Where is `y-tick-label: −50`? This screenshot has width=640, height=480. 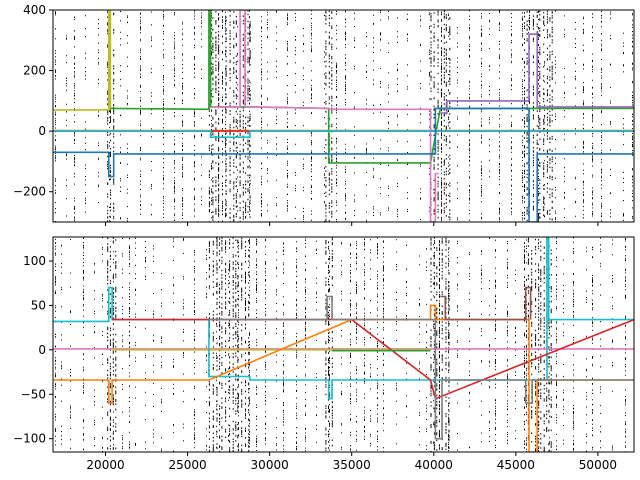
y-tick-label: −50 is located at coordinates (33, 394).